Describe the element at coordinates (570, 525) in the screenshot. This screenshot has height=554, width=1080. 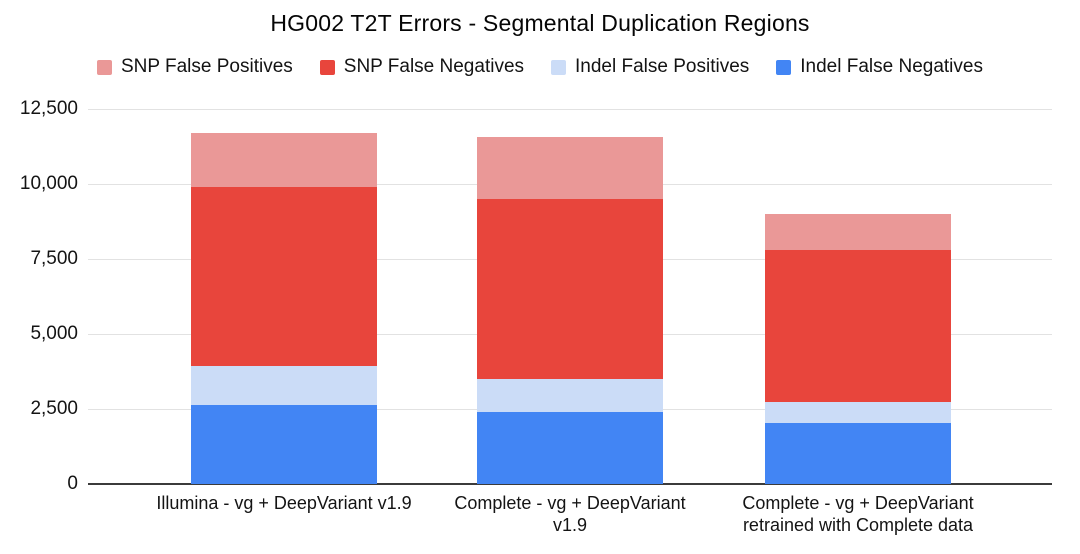
I see `x-axis-label-line: v1.9` at that location.